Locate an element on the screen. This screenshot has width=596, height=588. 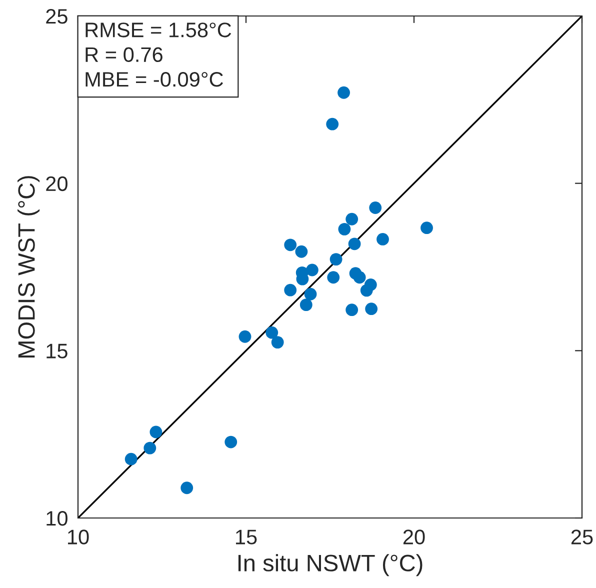
x-tick-label: 25 is located at coordinates (582, 537).